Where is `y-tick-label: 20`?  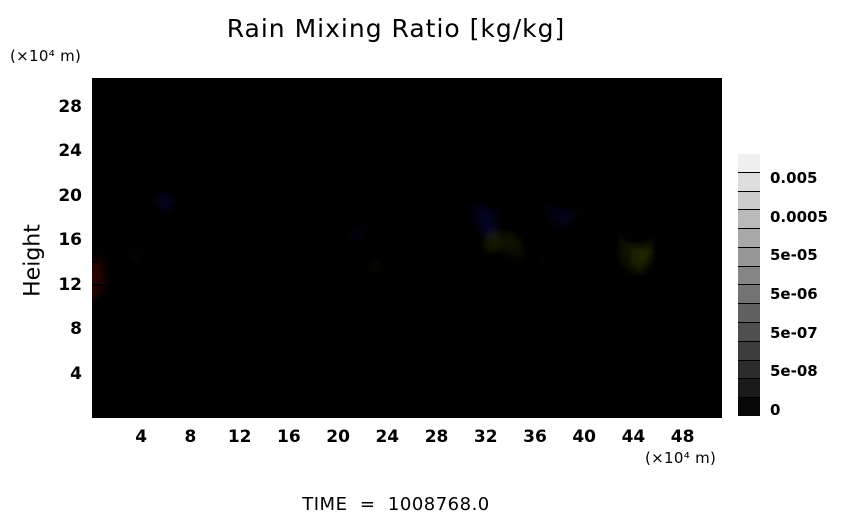
y-tick-label: 20 is located at coordinates (70, 195).